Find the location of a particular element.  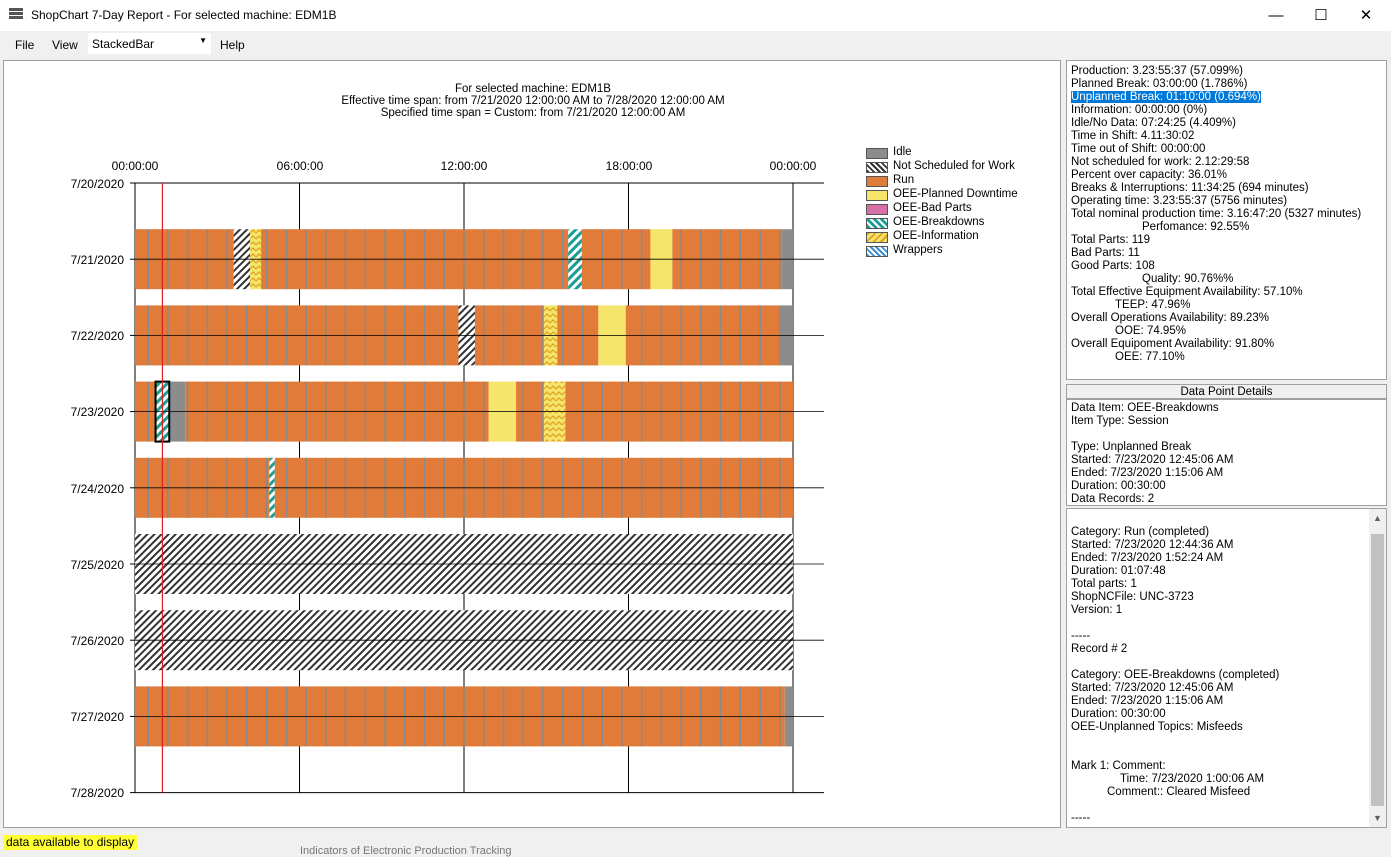

status-bar: data available to display is located at coordinates (695, 842).